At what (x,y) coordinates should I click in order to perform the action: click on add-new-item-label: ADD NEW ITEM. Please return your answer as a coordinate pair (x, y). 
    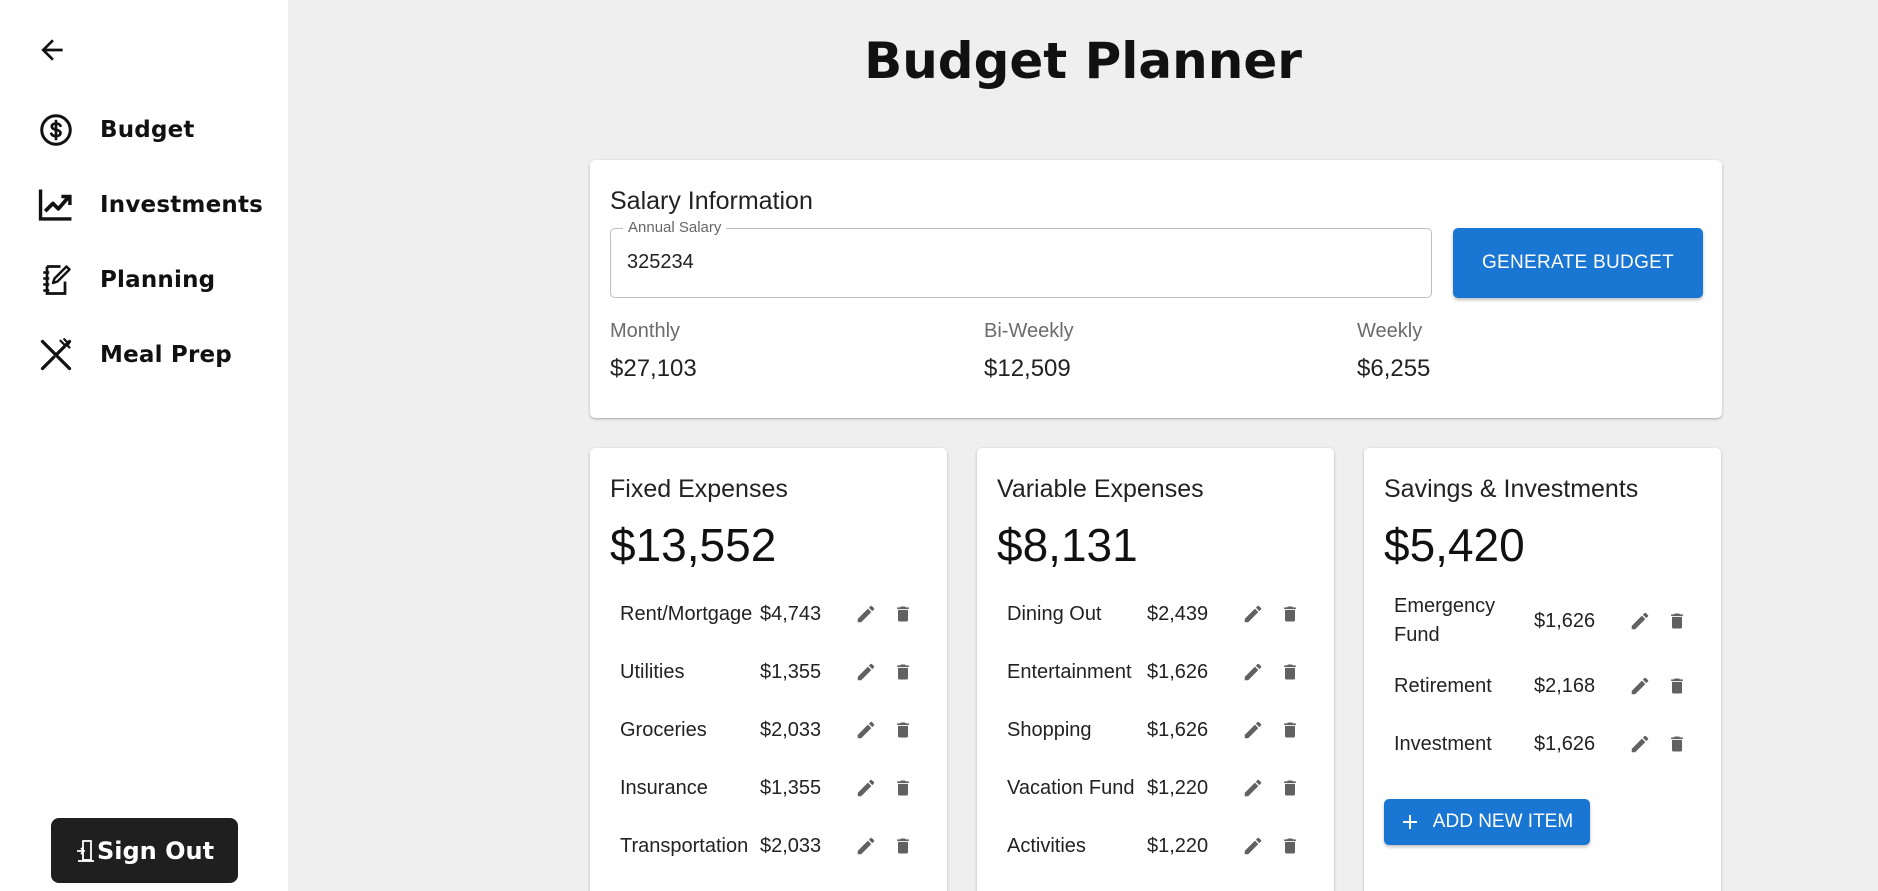
    Looking at the image, I should click on (1503, 821).